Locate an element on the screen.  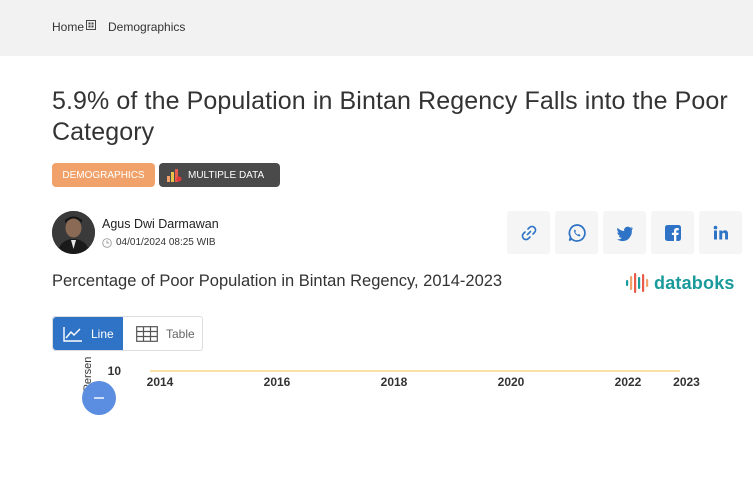
share-link-button is located at coordinates (528, 232).